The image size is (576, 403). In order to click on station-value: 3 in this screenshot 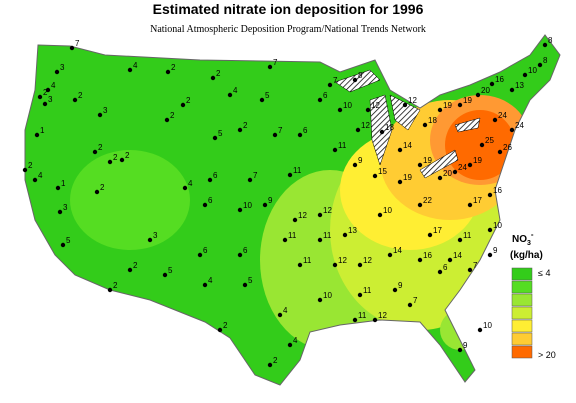, I will do `click(65, 207)`.